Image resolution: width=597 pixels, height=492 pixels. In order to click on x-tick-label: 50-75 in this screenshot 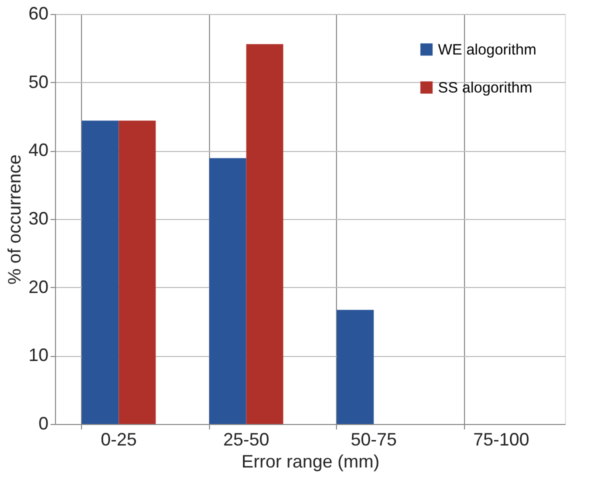, I will do `click(373, 440)`.